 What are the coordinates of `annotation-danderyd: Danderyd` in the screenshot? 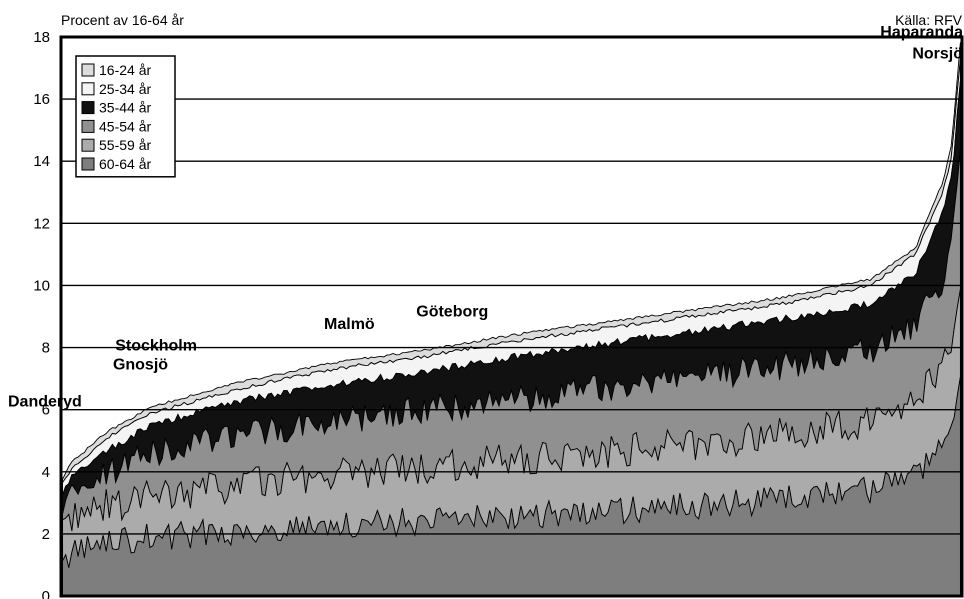 It's located at (45, 402).